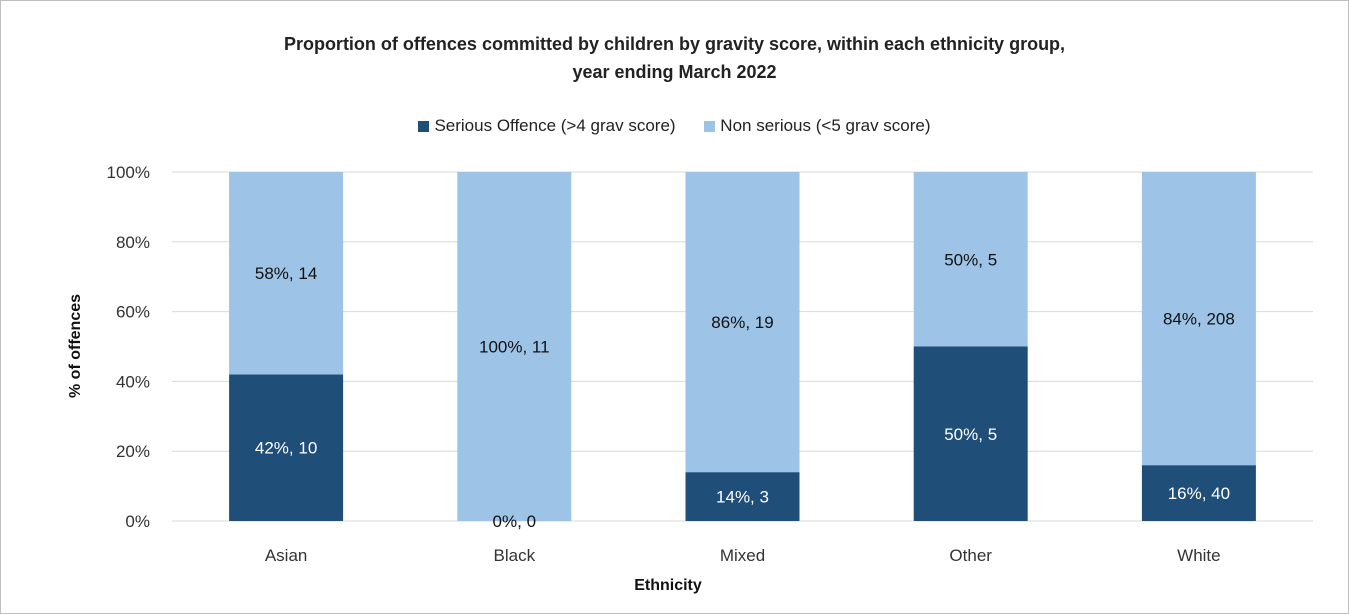 The image size is (1349, 614). I want to click on bar-white-serious, so click(1198, 493).